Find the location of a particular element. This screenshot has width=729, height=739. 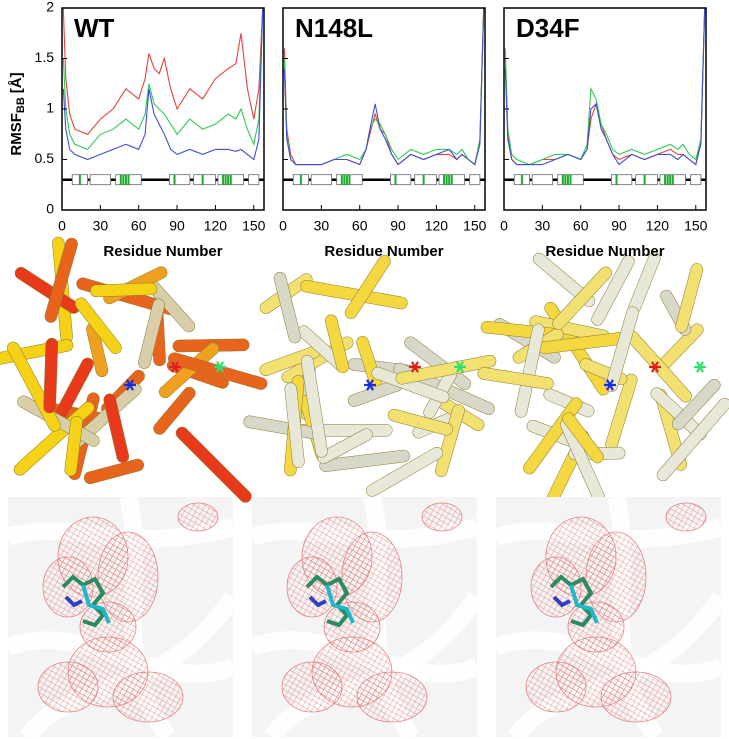

y-axis-label-part: [Å] is located at coordinates (16, 82).